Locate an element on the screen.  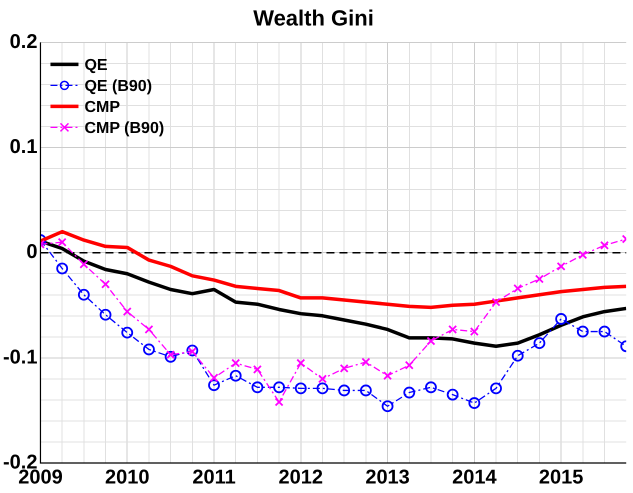
y-tick-label: 0 is located at coordinates (32, 252).